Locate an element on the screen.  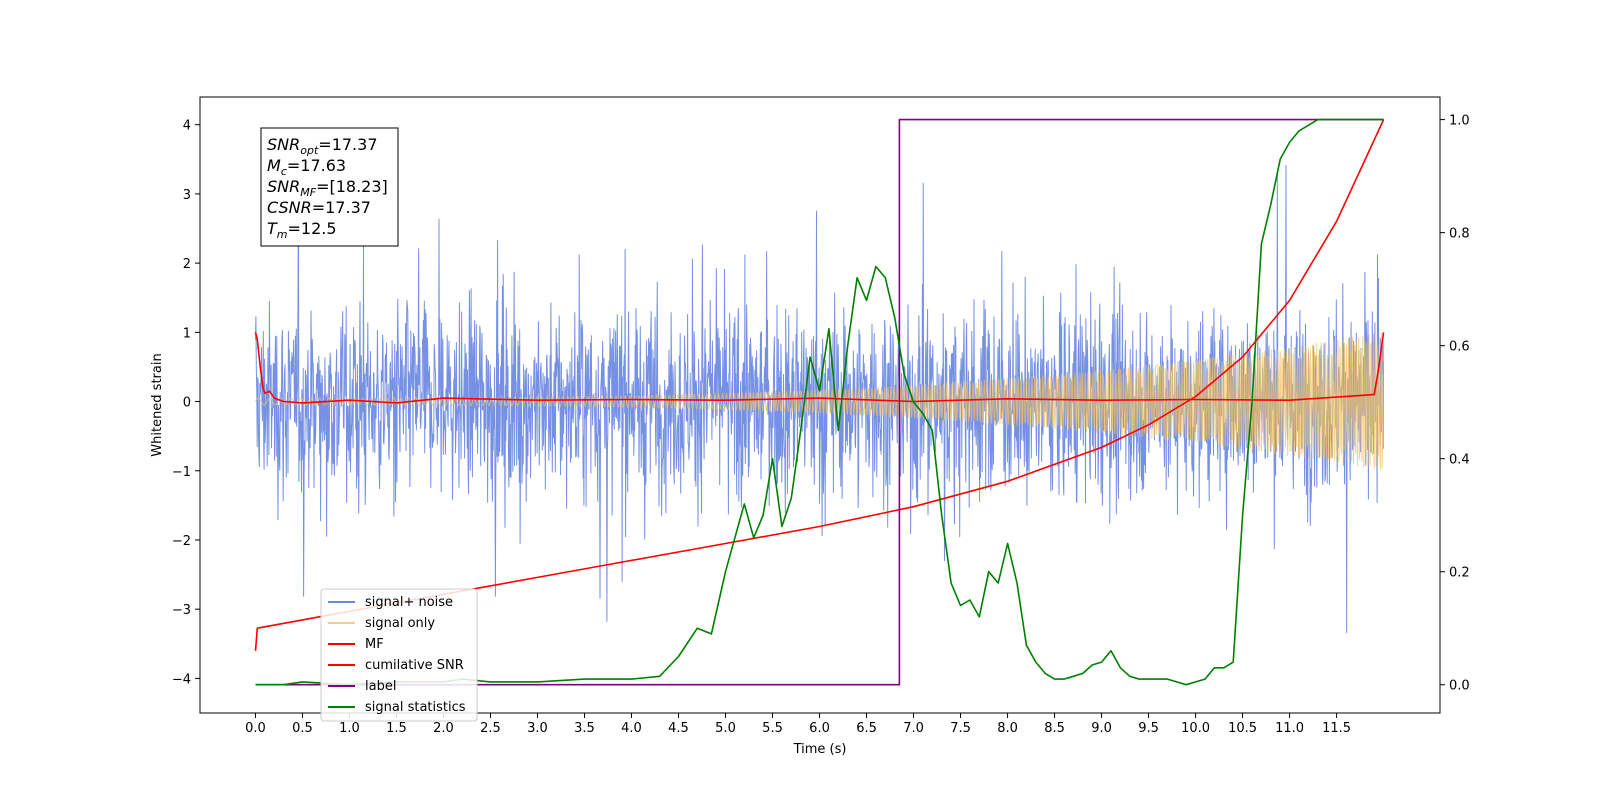
annotation-symbol: M is located at coordinates (274, 165).